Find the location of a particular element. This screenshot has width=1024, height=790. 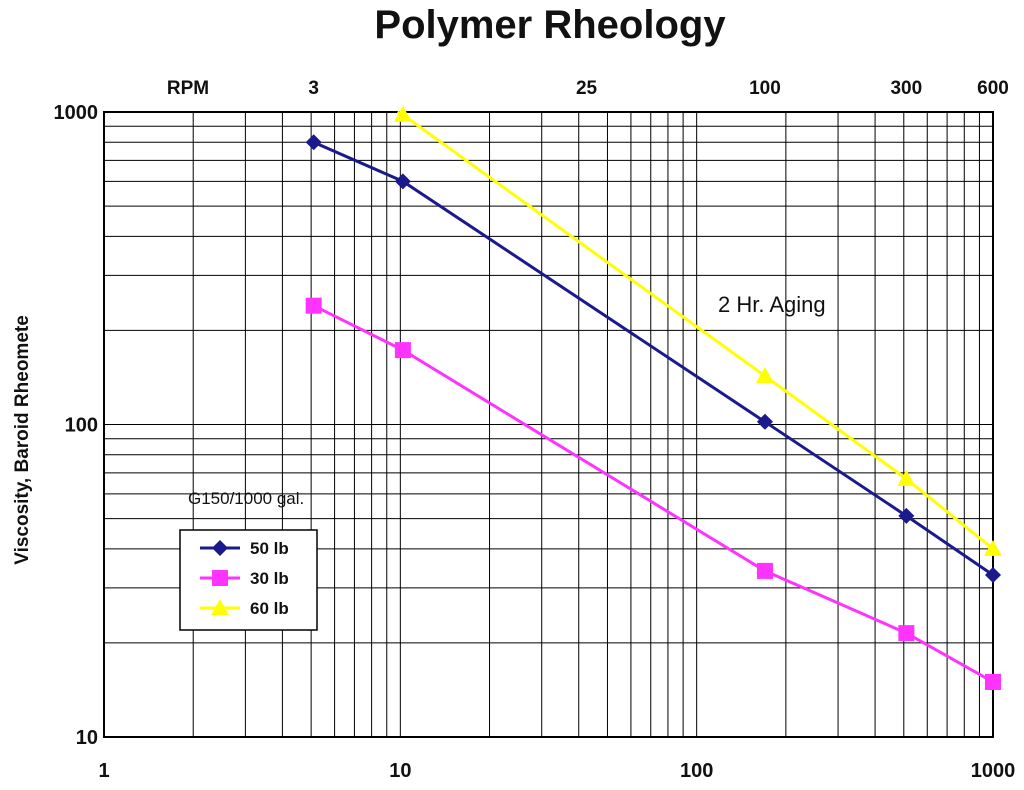

y-tick-label: 100 is located at coordinates (81, 426).